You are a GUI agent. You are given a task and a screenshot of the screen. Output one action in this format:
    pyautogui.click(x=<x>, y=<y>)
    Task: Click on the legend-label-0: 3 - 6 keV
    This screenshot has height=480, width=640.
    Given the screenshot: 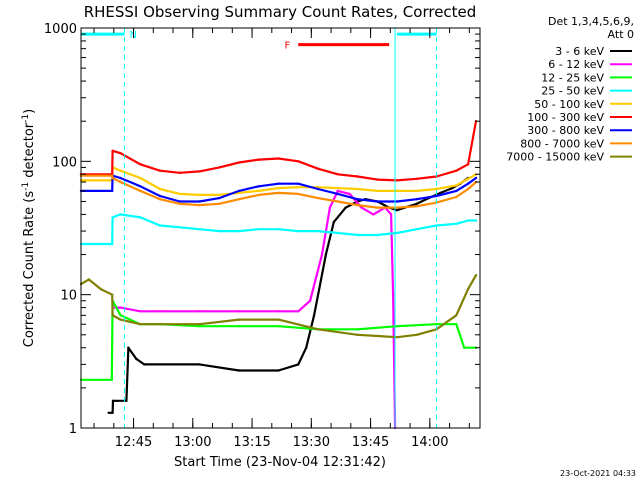 What is the action you would take?
    pyautogui.click(x=579, y=51)
    